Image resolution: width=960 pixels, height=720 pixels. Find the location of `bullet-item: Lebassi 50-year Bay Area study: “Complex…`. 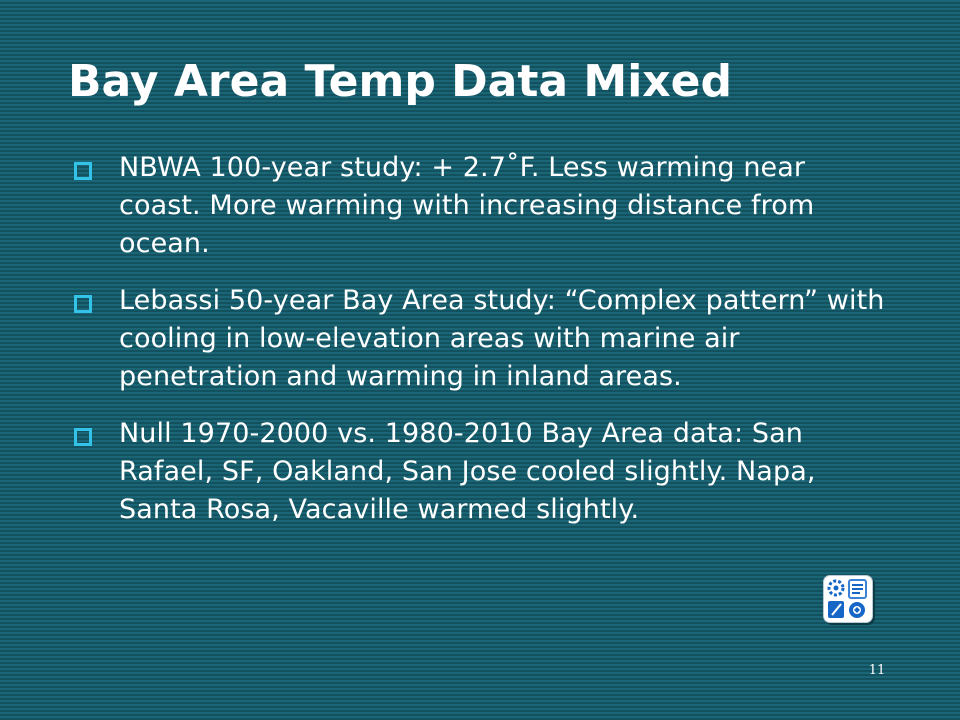

bullet-item: Lebassi 50-year Bay Area study: “Complex… is located at coordinates (482, 339).